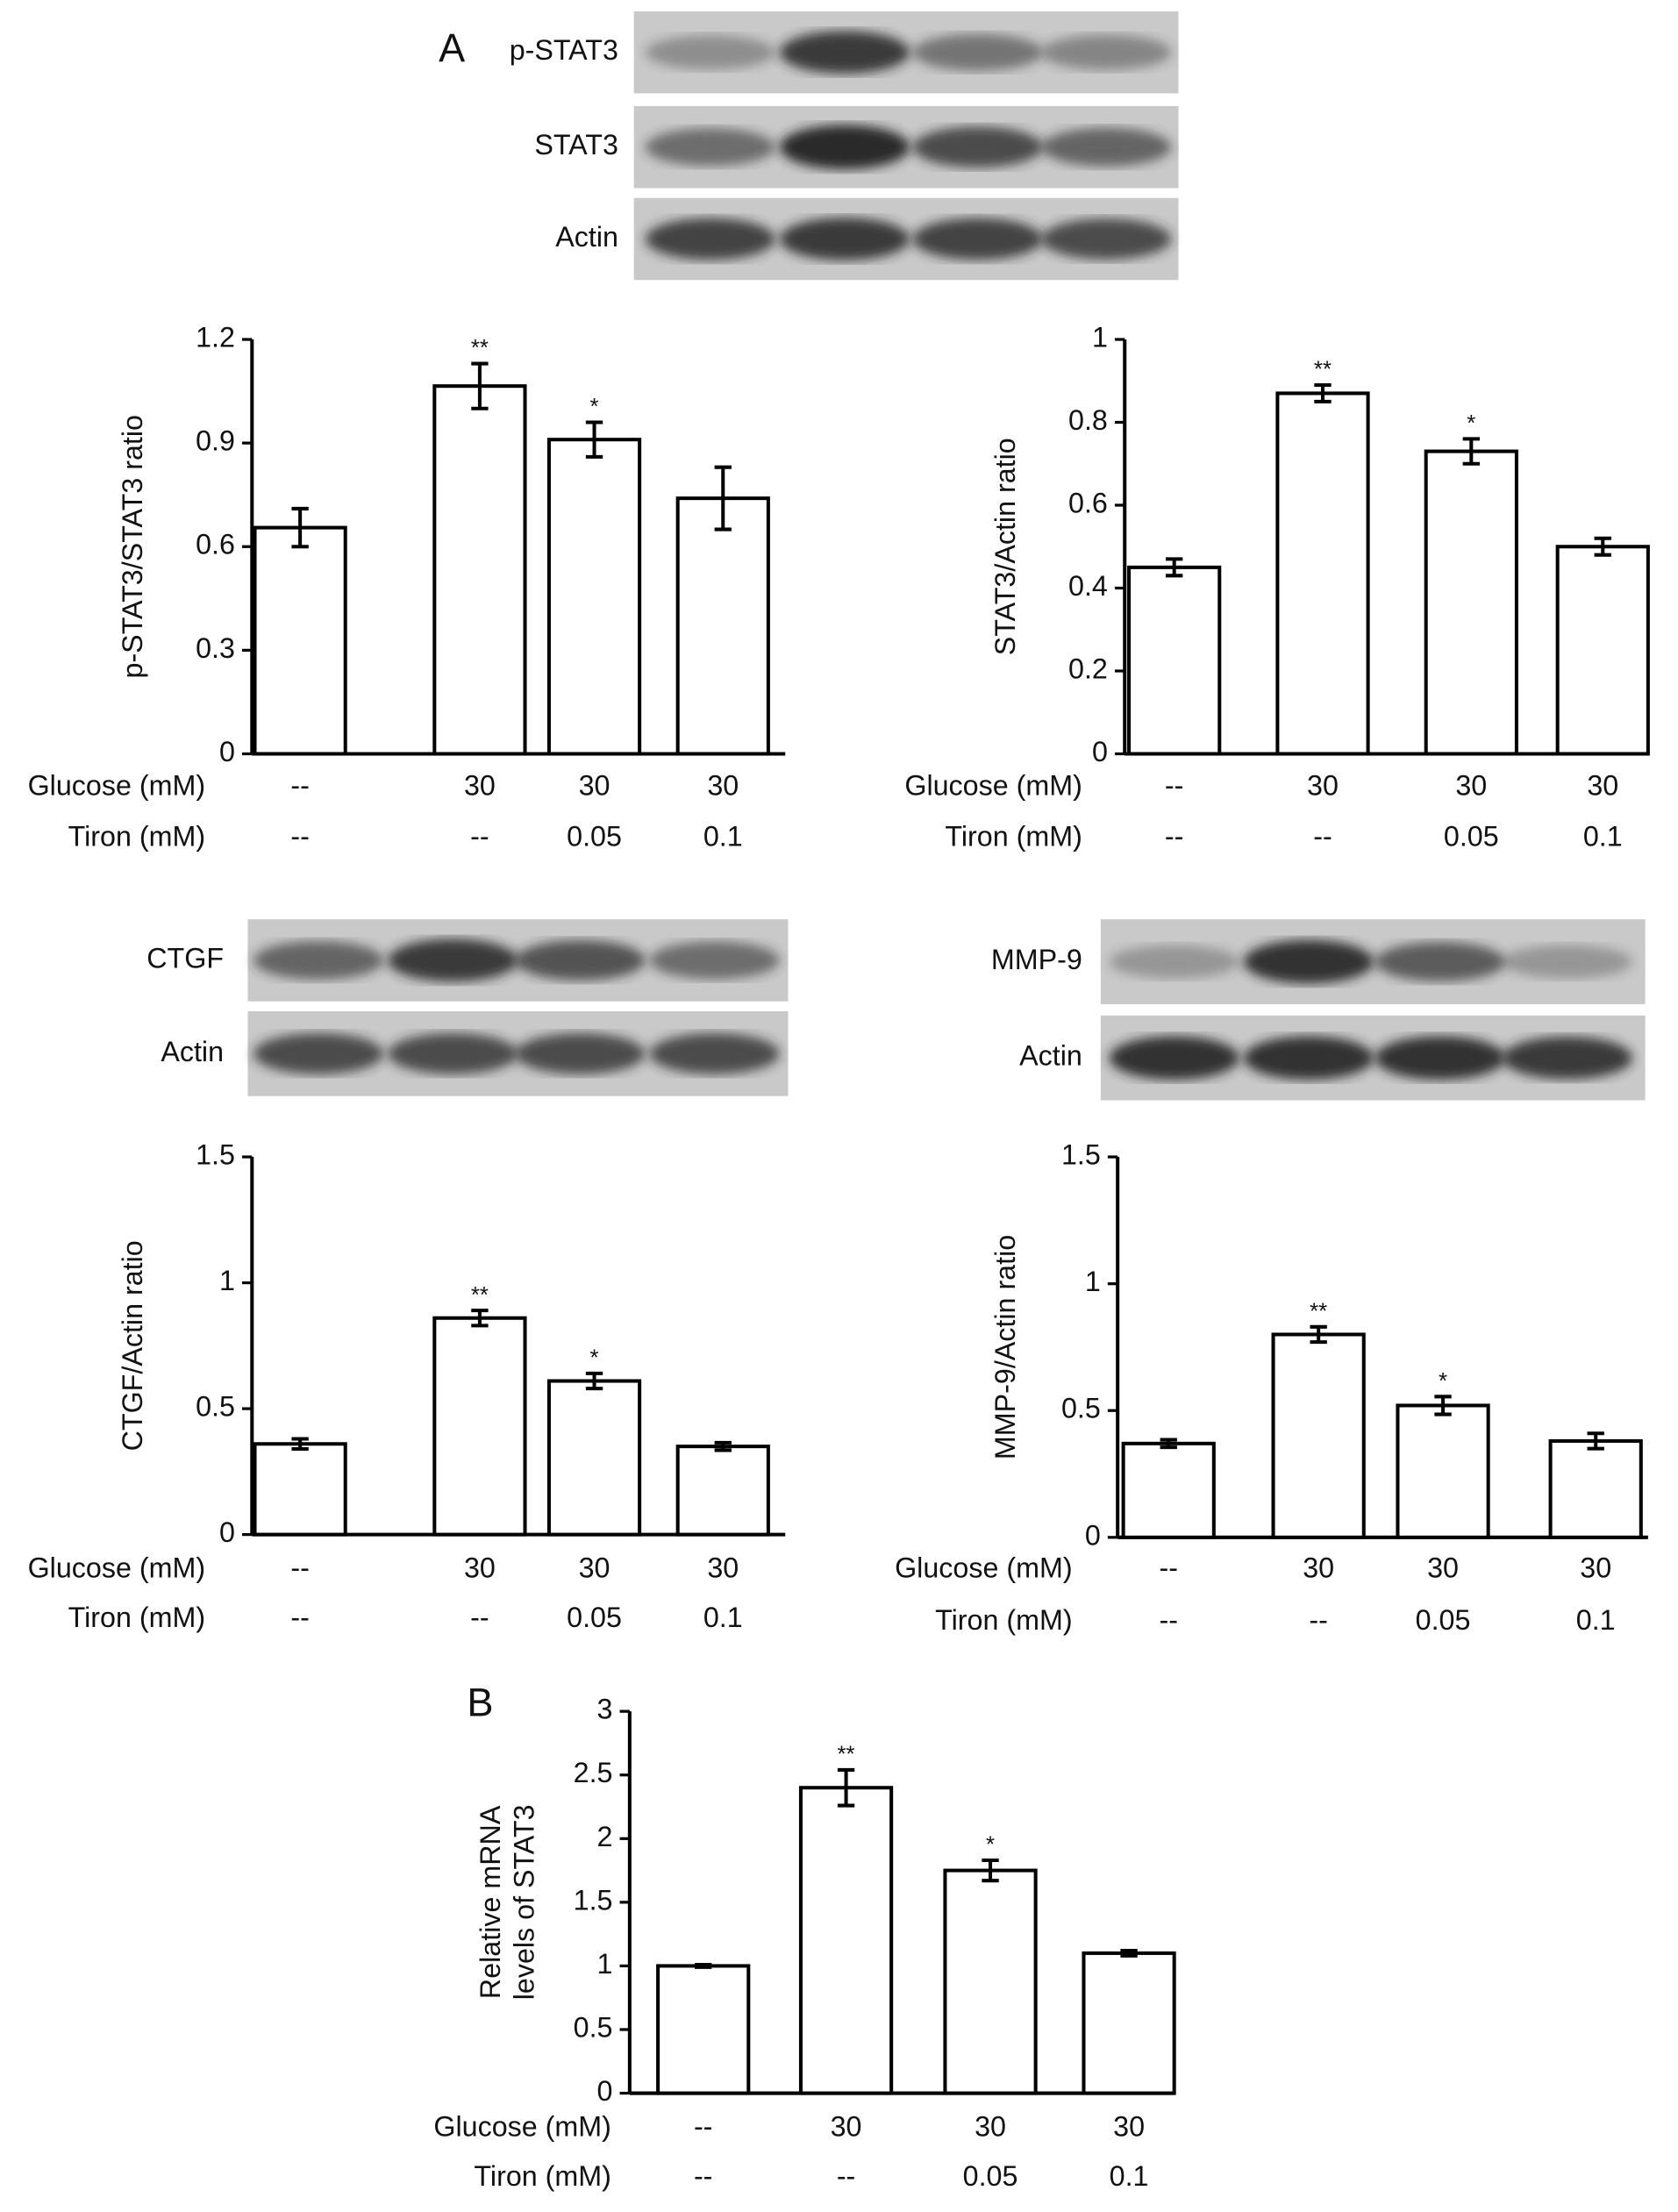  Describe the element at coordinates (1088, 586) in the screenshot. I see `y-tick-label: 0.4` at that location.